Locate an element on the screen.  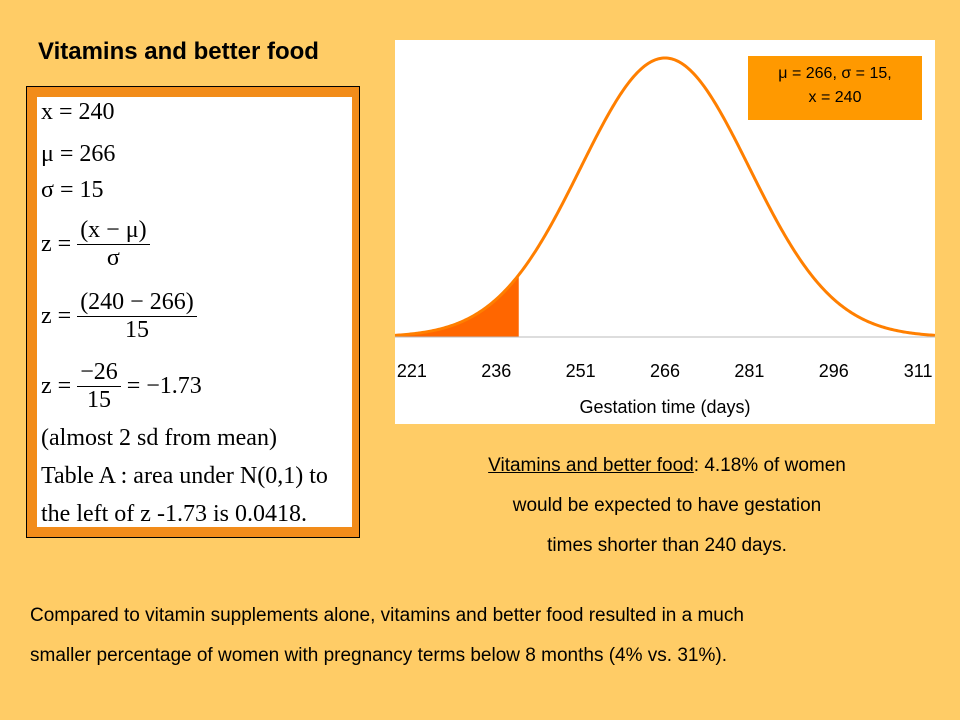
x-tick-label: 266 is located at coordinates (665, 371).